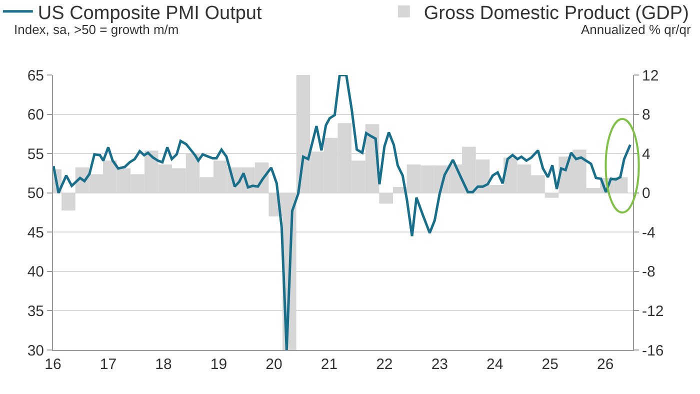  Describe the element at coordinates (35, 233) in the screenshot. I see `y-tick-label: 45` at that location.